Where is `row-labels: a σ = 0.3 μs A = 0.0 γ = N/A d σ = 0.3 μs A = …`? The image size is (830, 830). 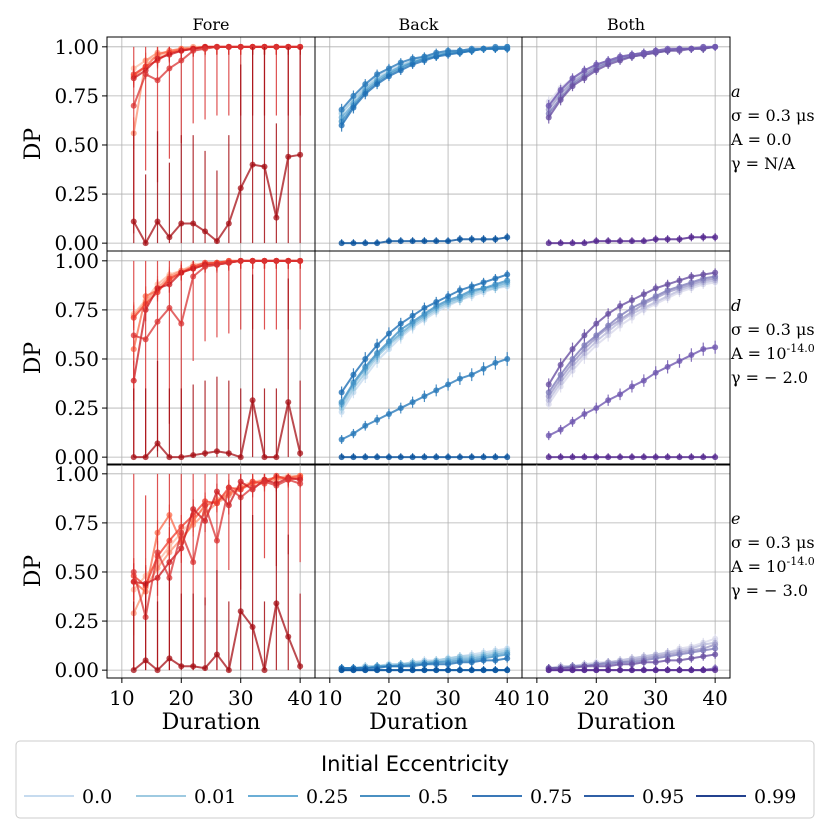 row-labels: a σ = 0.3 μs A = 0.0 γ = N/A d σ = 0.3 μs A = … is located at coordinates (772, 341).